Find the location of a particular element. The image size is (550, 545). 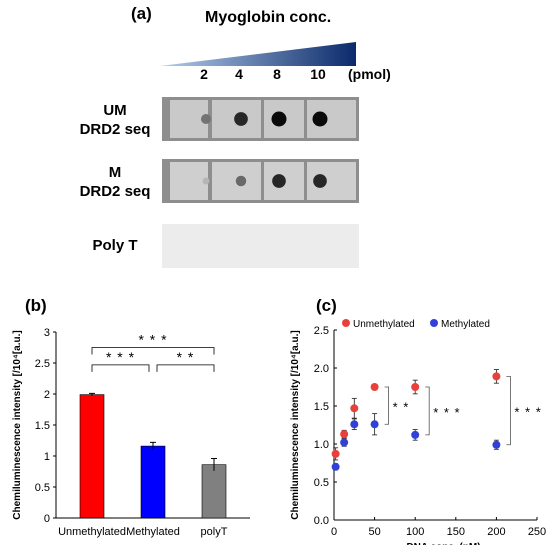

blot-well is located at coordinates (189, 181).